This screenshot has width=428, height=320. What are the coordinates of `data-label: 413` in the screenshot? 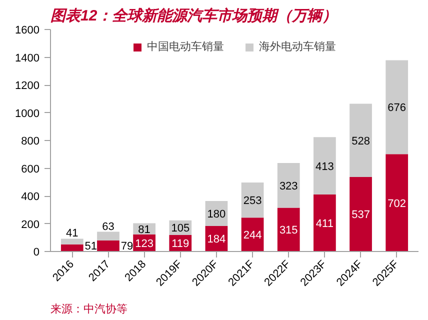 It's located at (325, 166).